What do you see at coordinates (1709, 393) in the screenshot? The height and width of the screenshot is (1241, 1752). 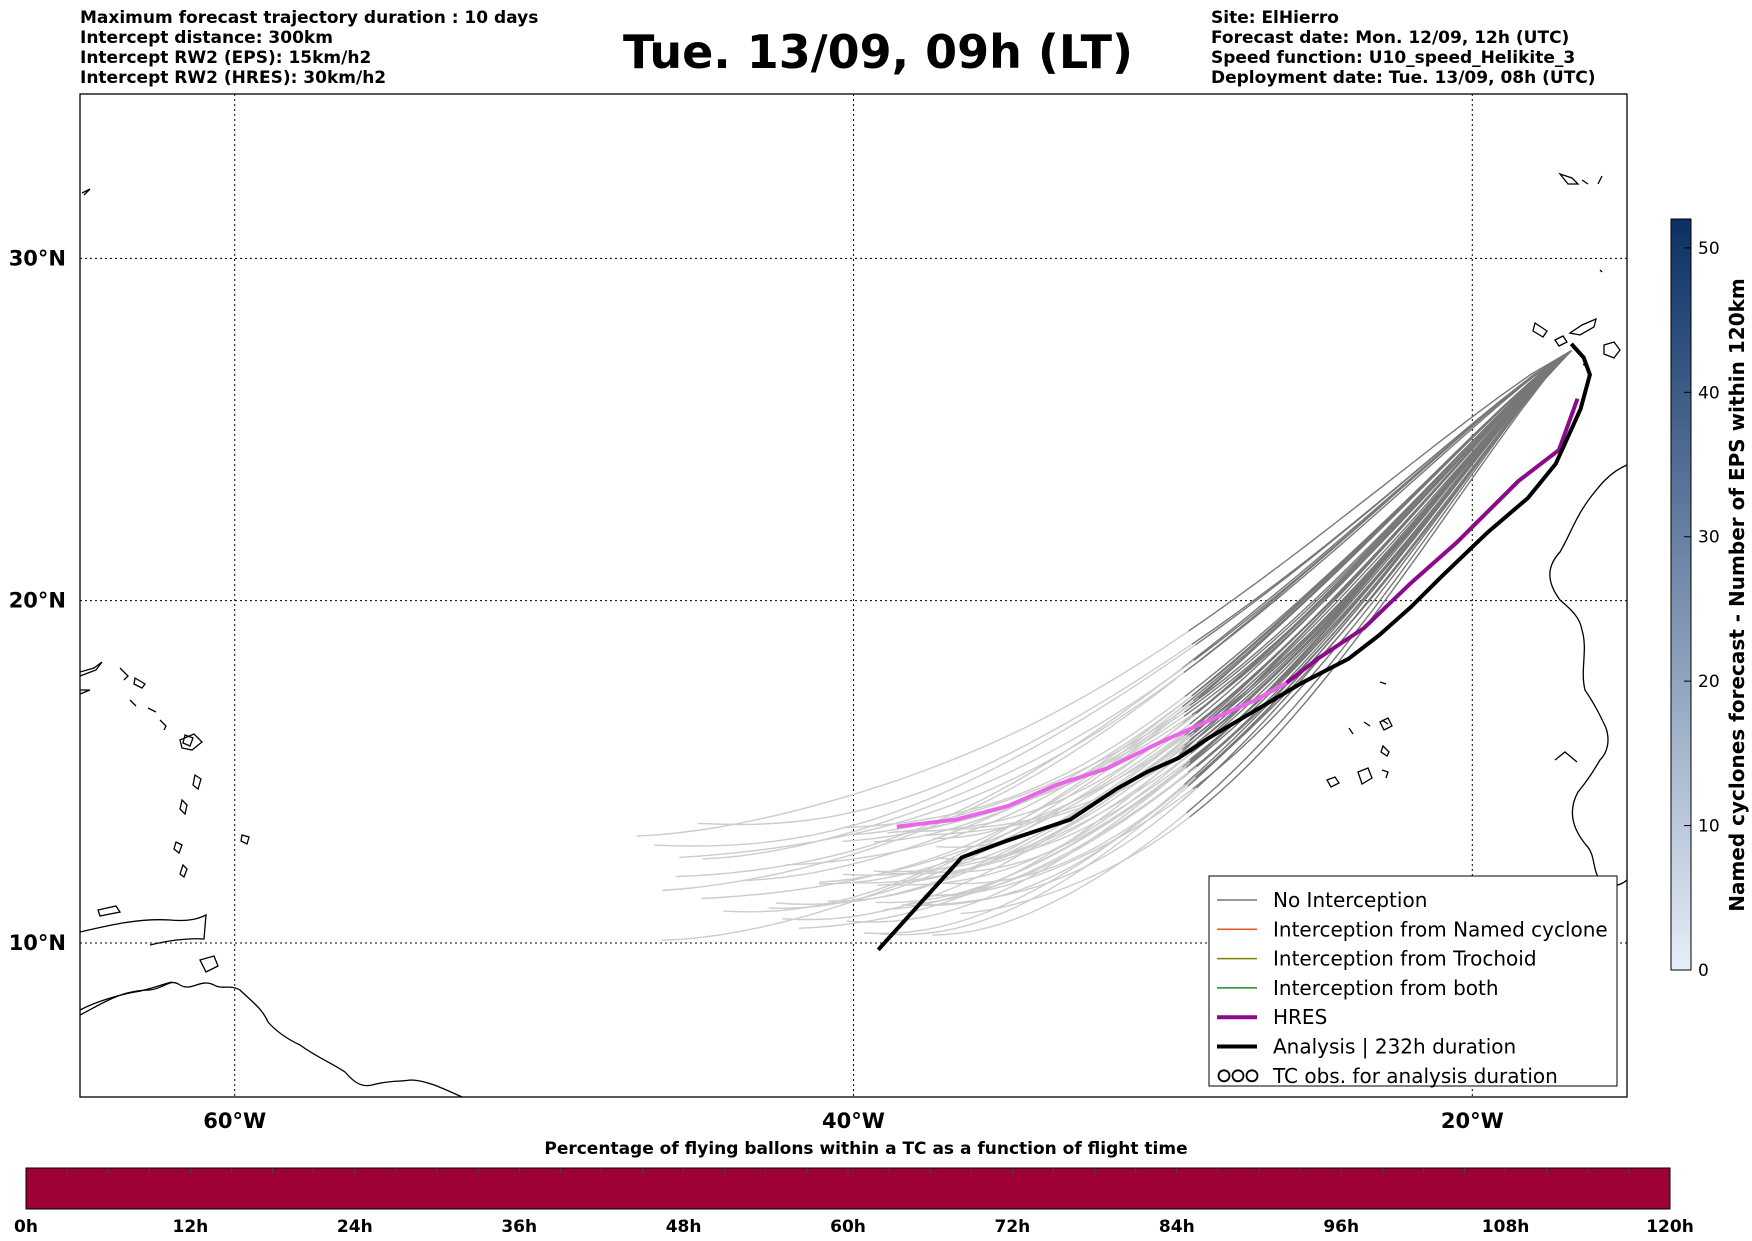 I see `colorbar-right-tick-label: 40` at bounding box center [1709, 393].